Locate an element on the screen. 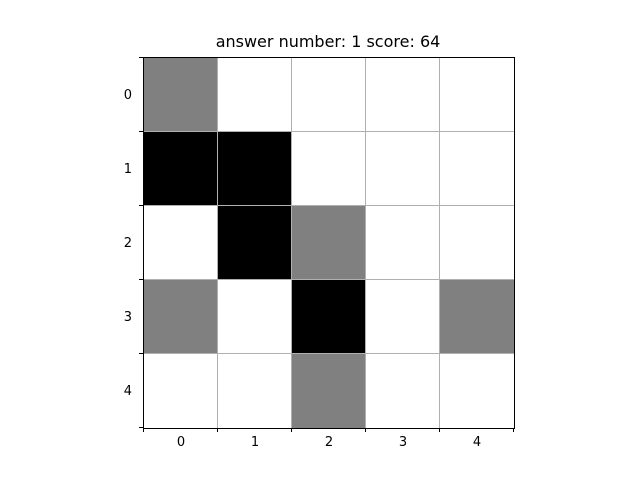 The width and height of the screenshot is (640, 480). y-tick-label-4: 4 is located at coordinates (127, 391).